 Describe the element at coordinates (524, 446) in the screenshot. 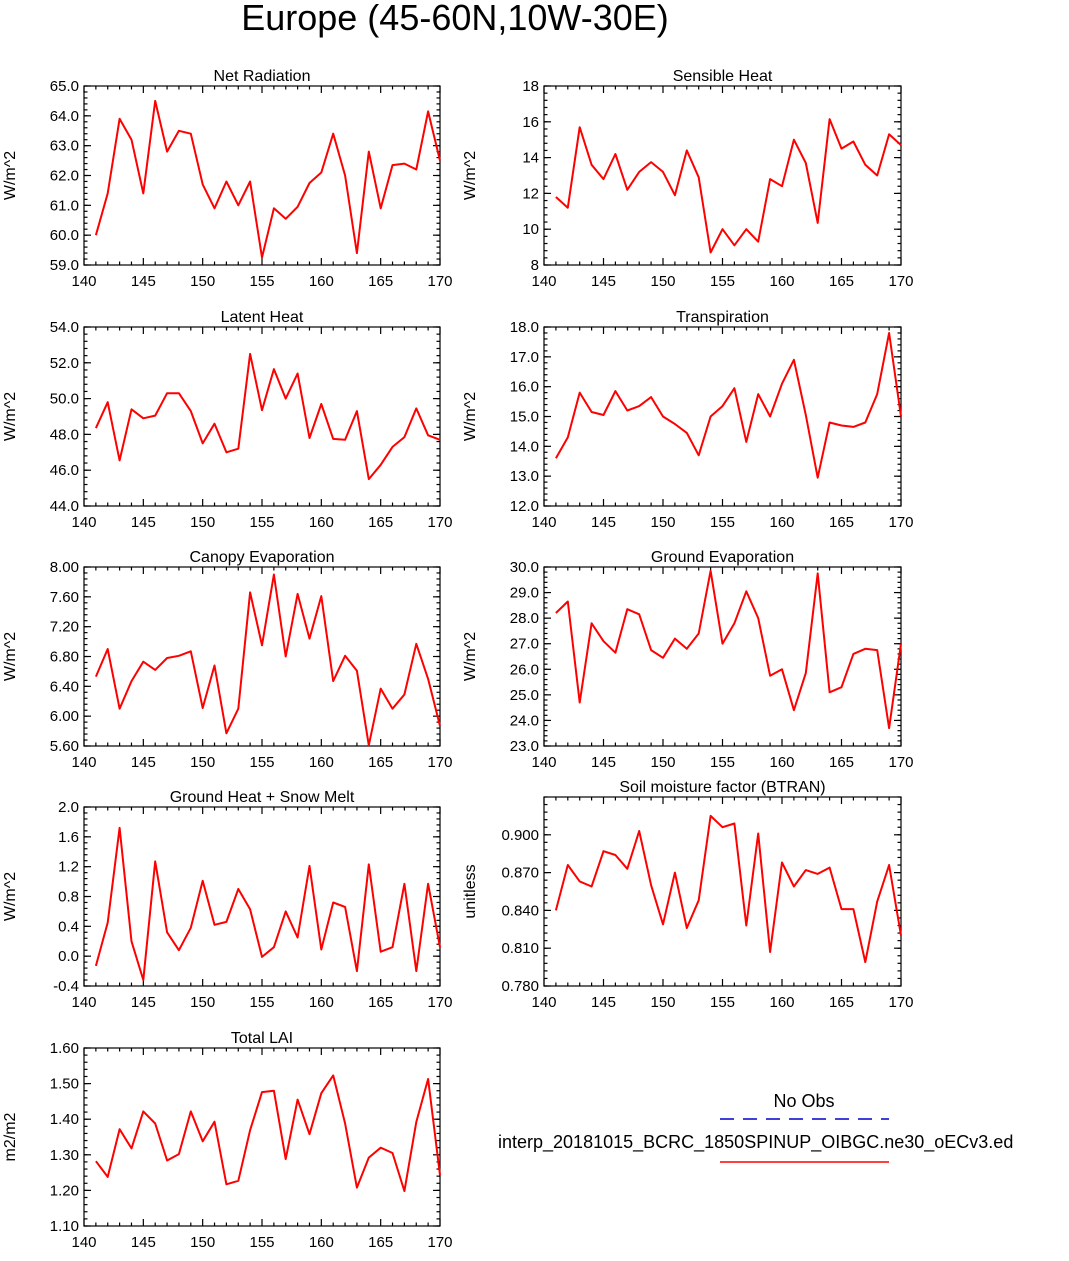

I see `y-tick-label: 14.0` at that location.